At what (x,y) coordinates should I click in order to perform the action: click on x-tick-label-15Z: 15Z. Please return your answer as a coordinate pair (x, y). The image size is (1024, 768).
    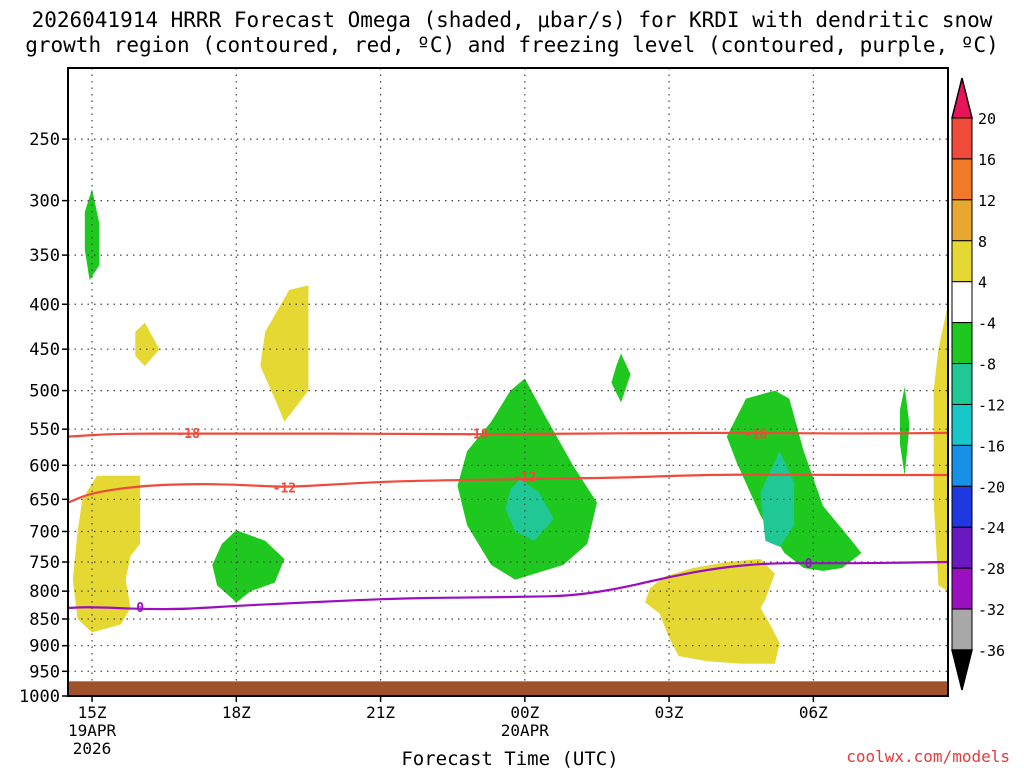
    Looking at the image, I should click on (92, 712).